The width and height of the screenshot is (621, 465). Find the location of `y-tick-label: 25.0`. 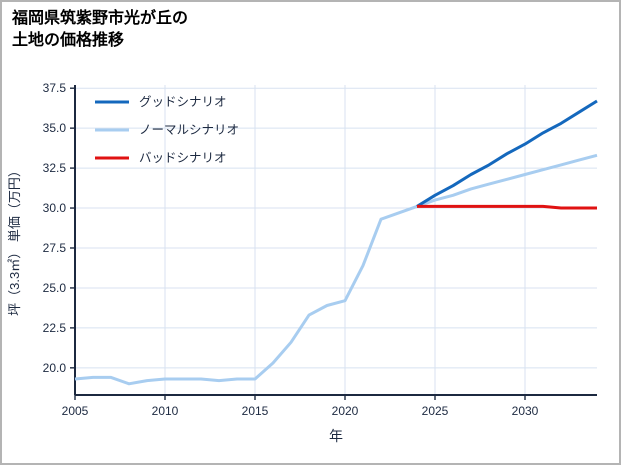

y-tick-label: 25.0 is located at coordinates (55, 288).